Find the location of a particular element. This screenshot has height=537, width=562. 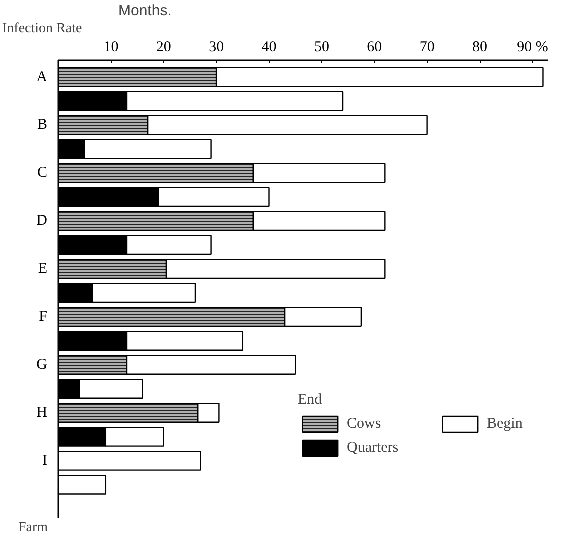

x-tick-label: 50 is located at coordinates (322, 48).